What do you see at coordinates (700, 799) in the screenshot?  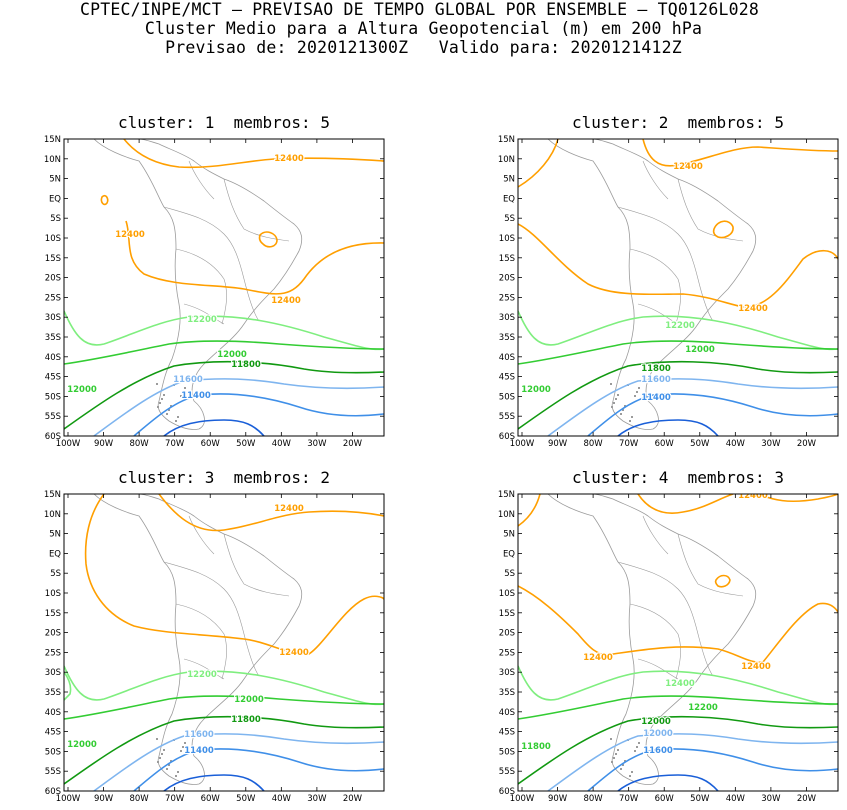 I see `lon-tick-label: 50W` at bounding box center [700, 799].